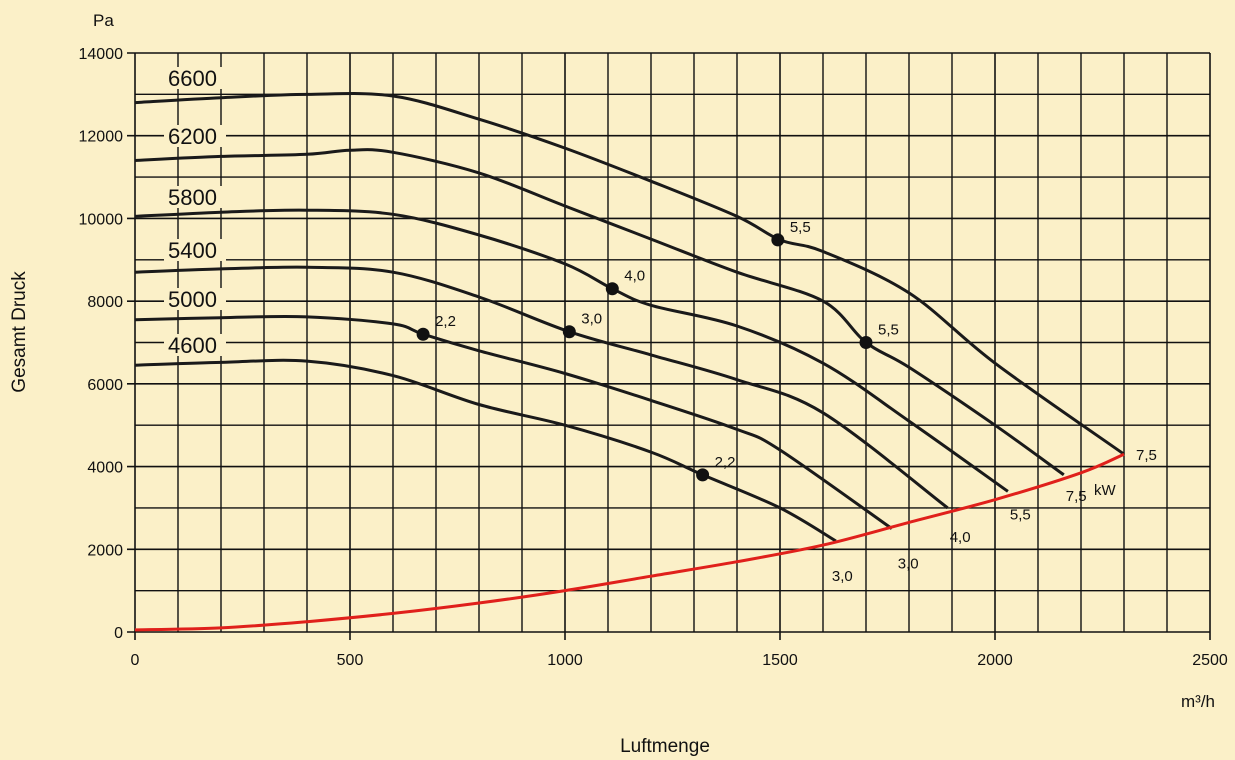  Describe the element at coordinates (192, 197) in the screenshot. I see `rpm-label: 5800` at that location.